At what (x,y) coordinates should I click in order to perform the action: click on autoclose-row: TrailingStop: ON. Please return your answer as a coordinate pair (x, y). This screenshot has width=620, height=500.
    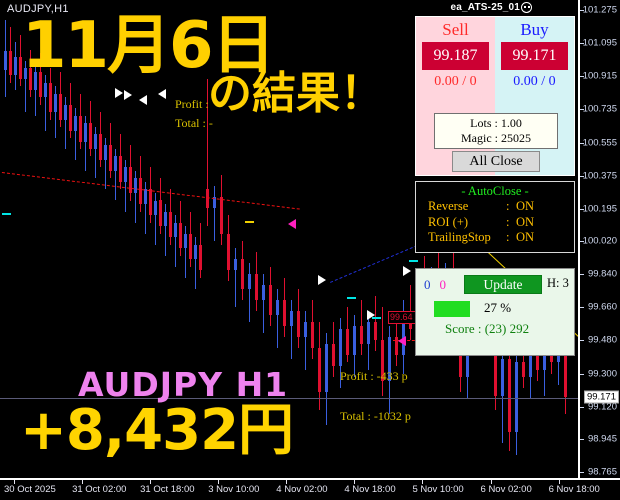
    Looking at the image, I should click on (495, 238).